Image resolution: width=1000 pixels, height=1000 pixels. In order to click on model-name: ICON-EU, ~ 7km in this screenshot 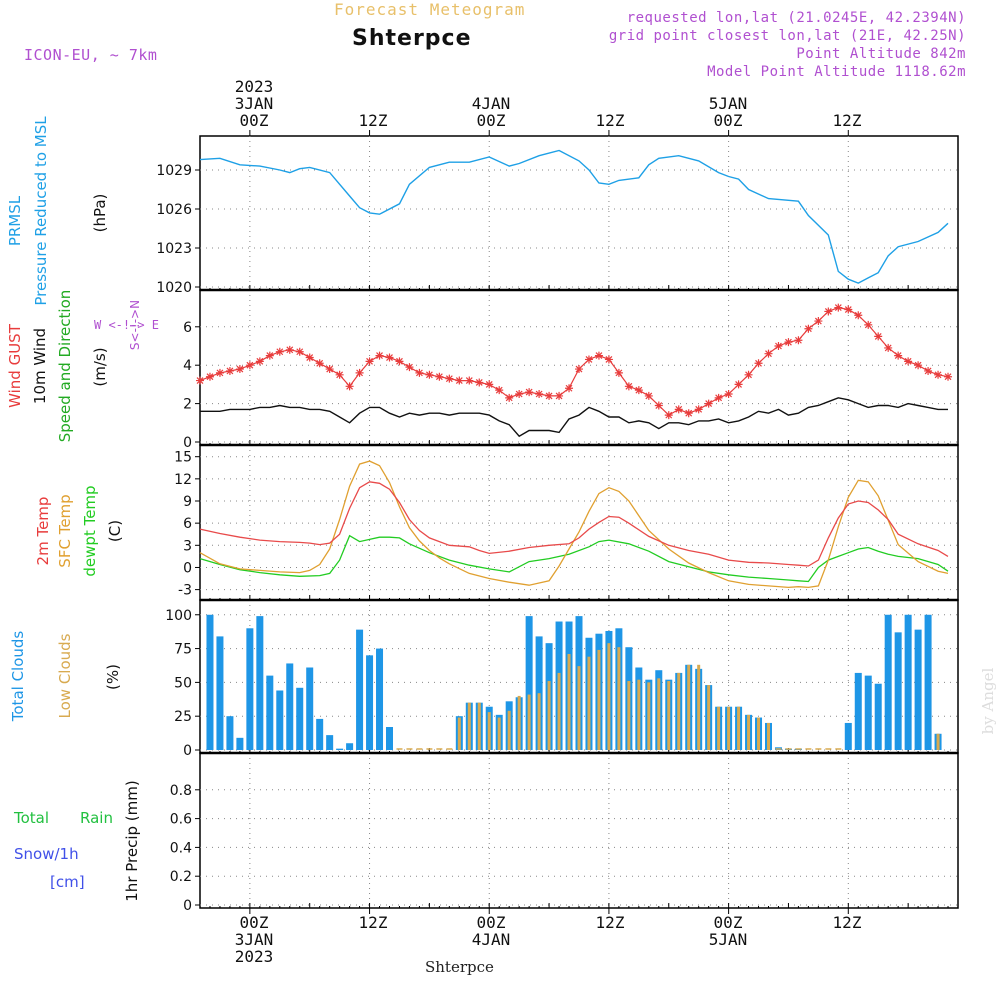, I will do `click(91, 55)`.